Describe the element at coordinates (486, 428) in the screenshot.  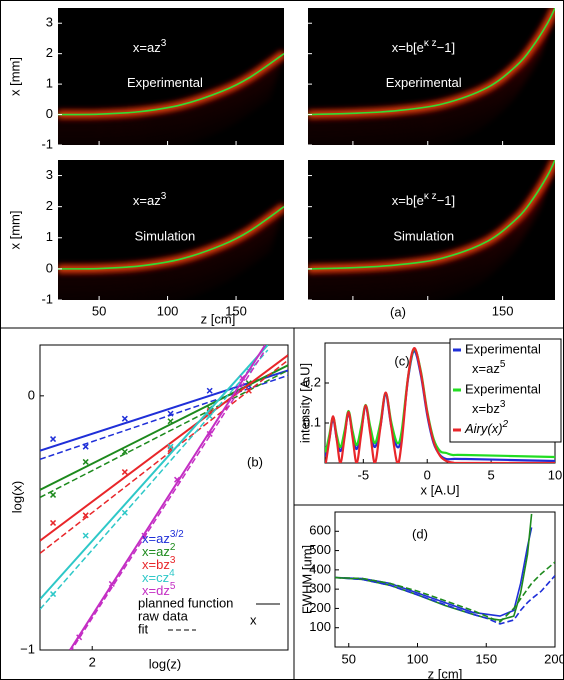
I see `formula: Airy(x)2` at that location.